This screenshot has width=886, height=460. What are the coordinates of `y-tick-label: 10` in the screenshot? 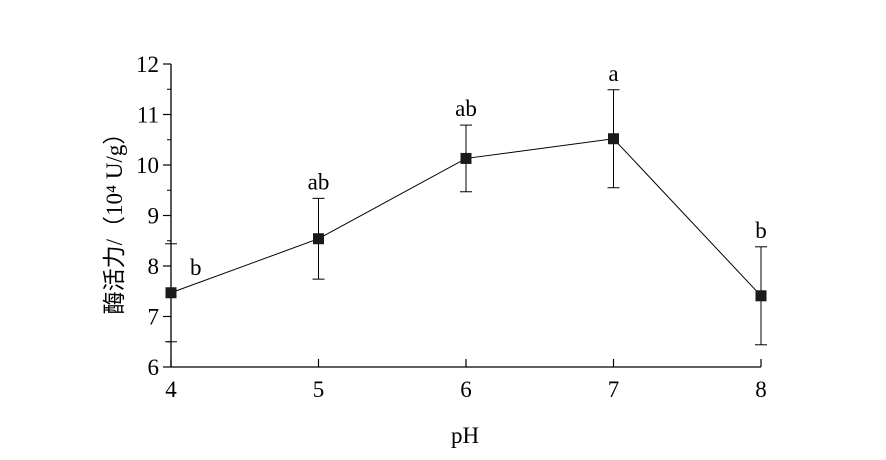 It's located at (147, 165).